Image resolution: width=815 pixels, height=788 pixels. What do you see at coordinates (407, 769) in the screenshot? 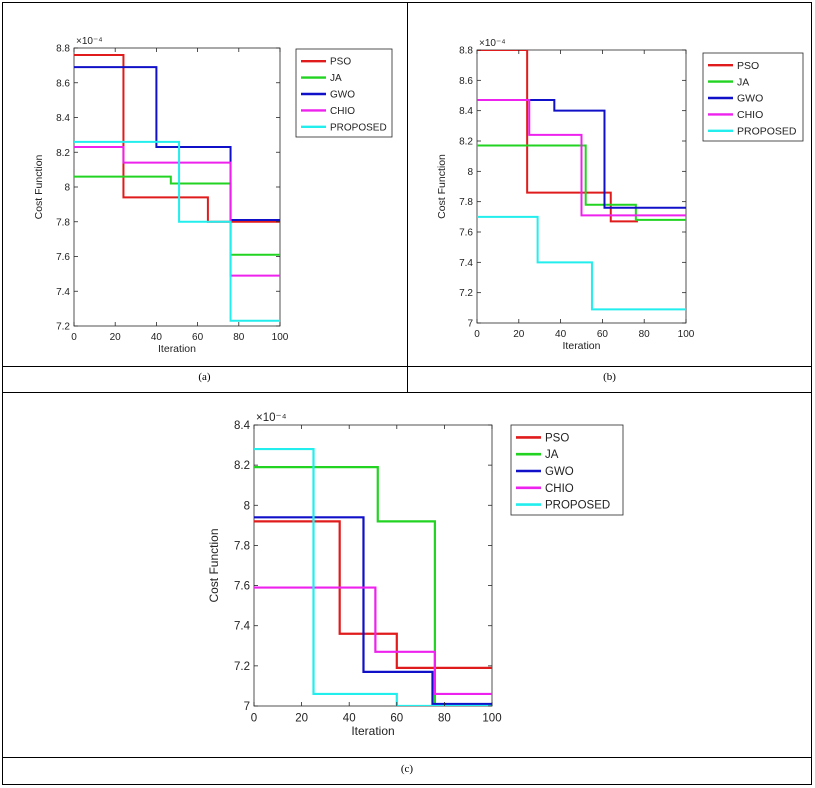
I see `caption-c: (c)` at bounding box center [407, 769].